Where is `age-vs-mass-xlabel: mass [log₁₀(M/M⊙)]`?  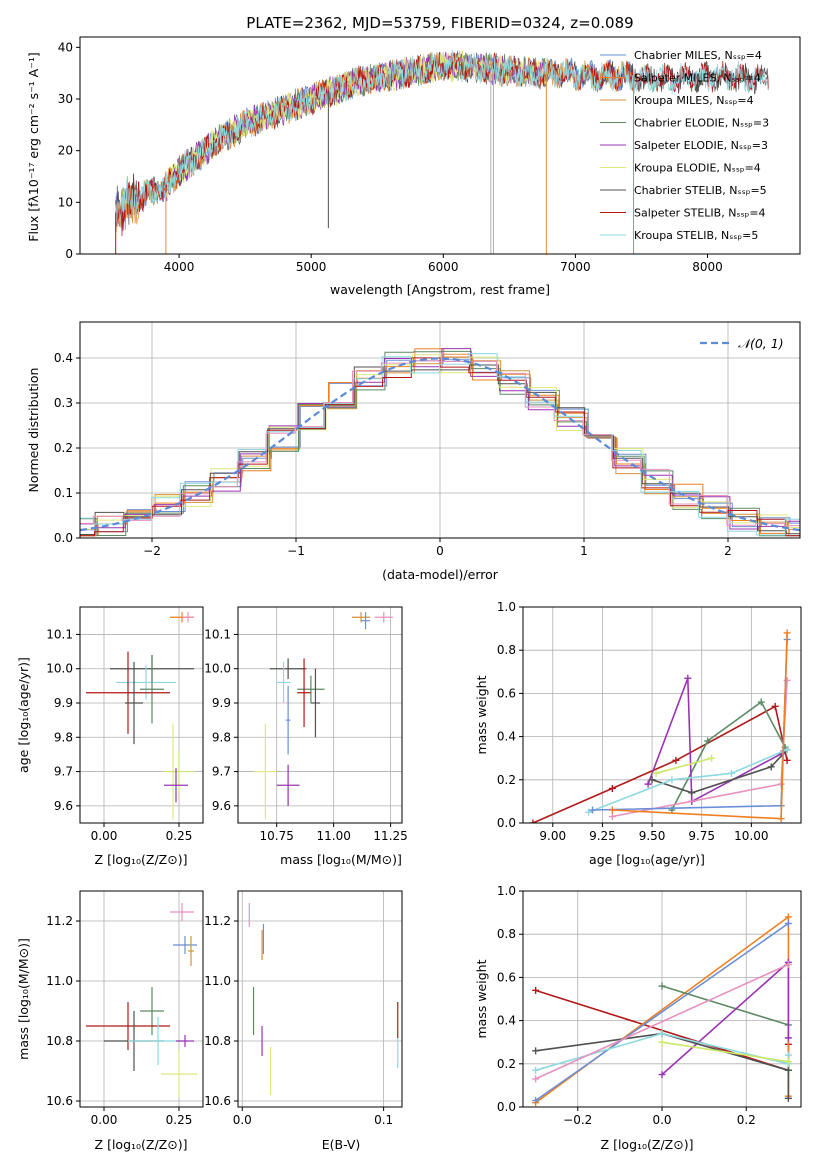 age-vs-mass-xlabel: mass [log₁₀(M/M⊙)] is located at coordinates (341, 859).